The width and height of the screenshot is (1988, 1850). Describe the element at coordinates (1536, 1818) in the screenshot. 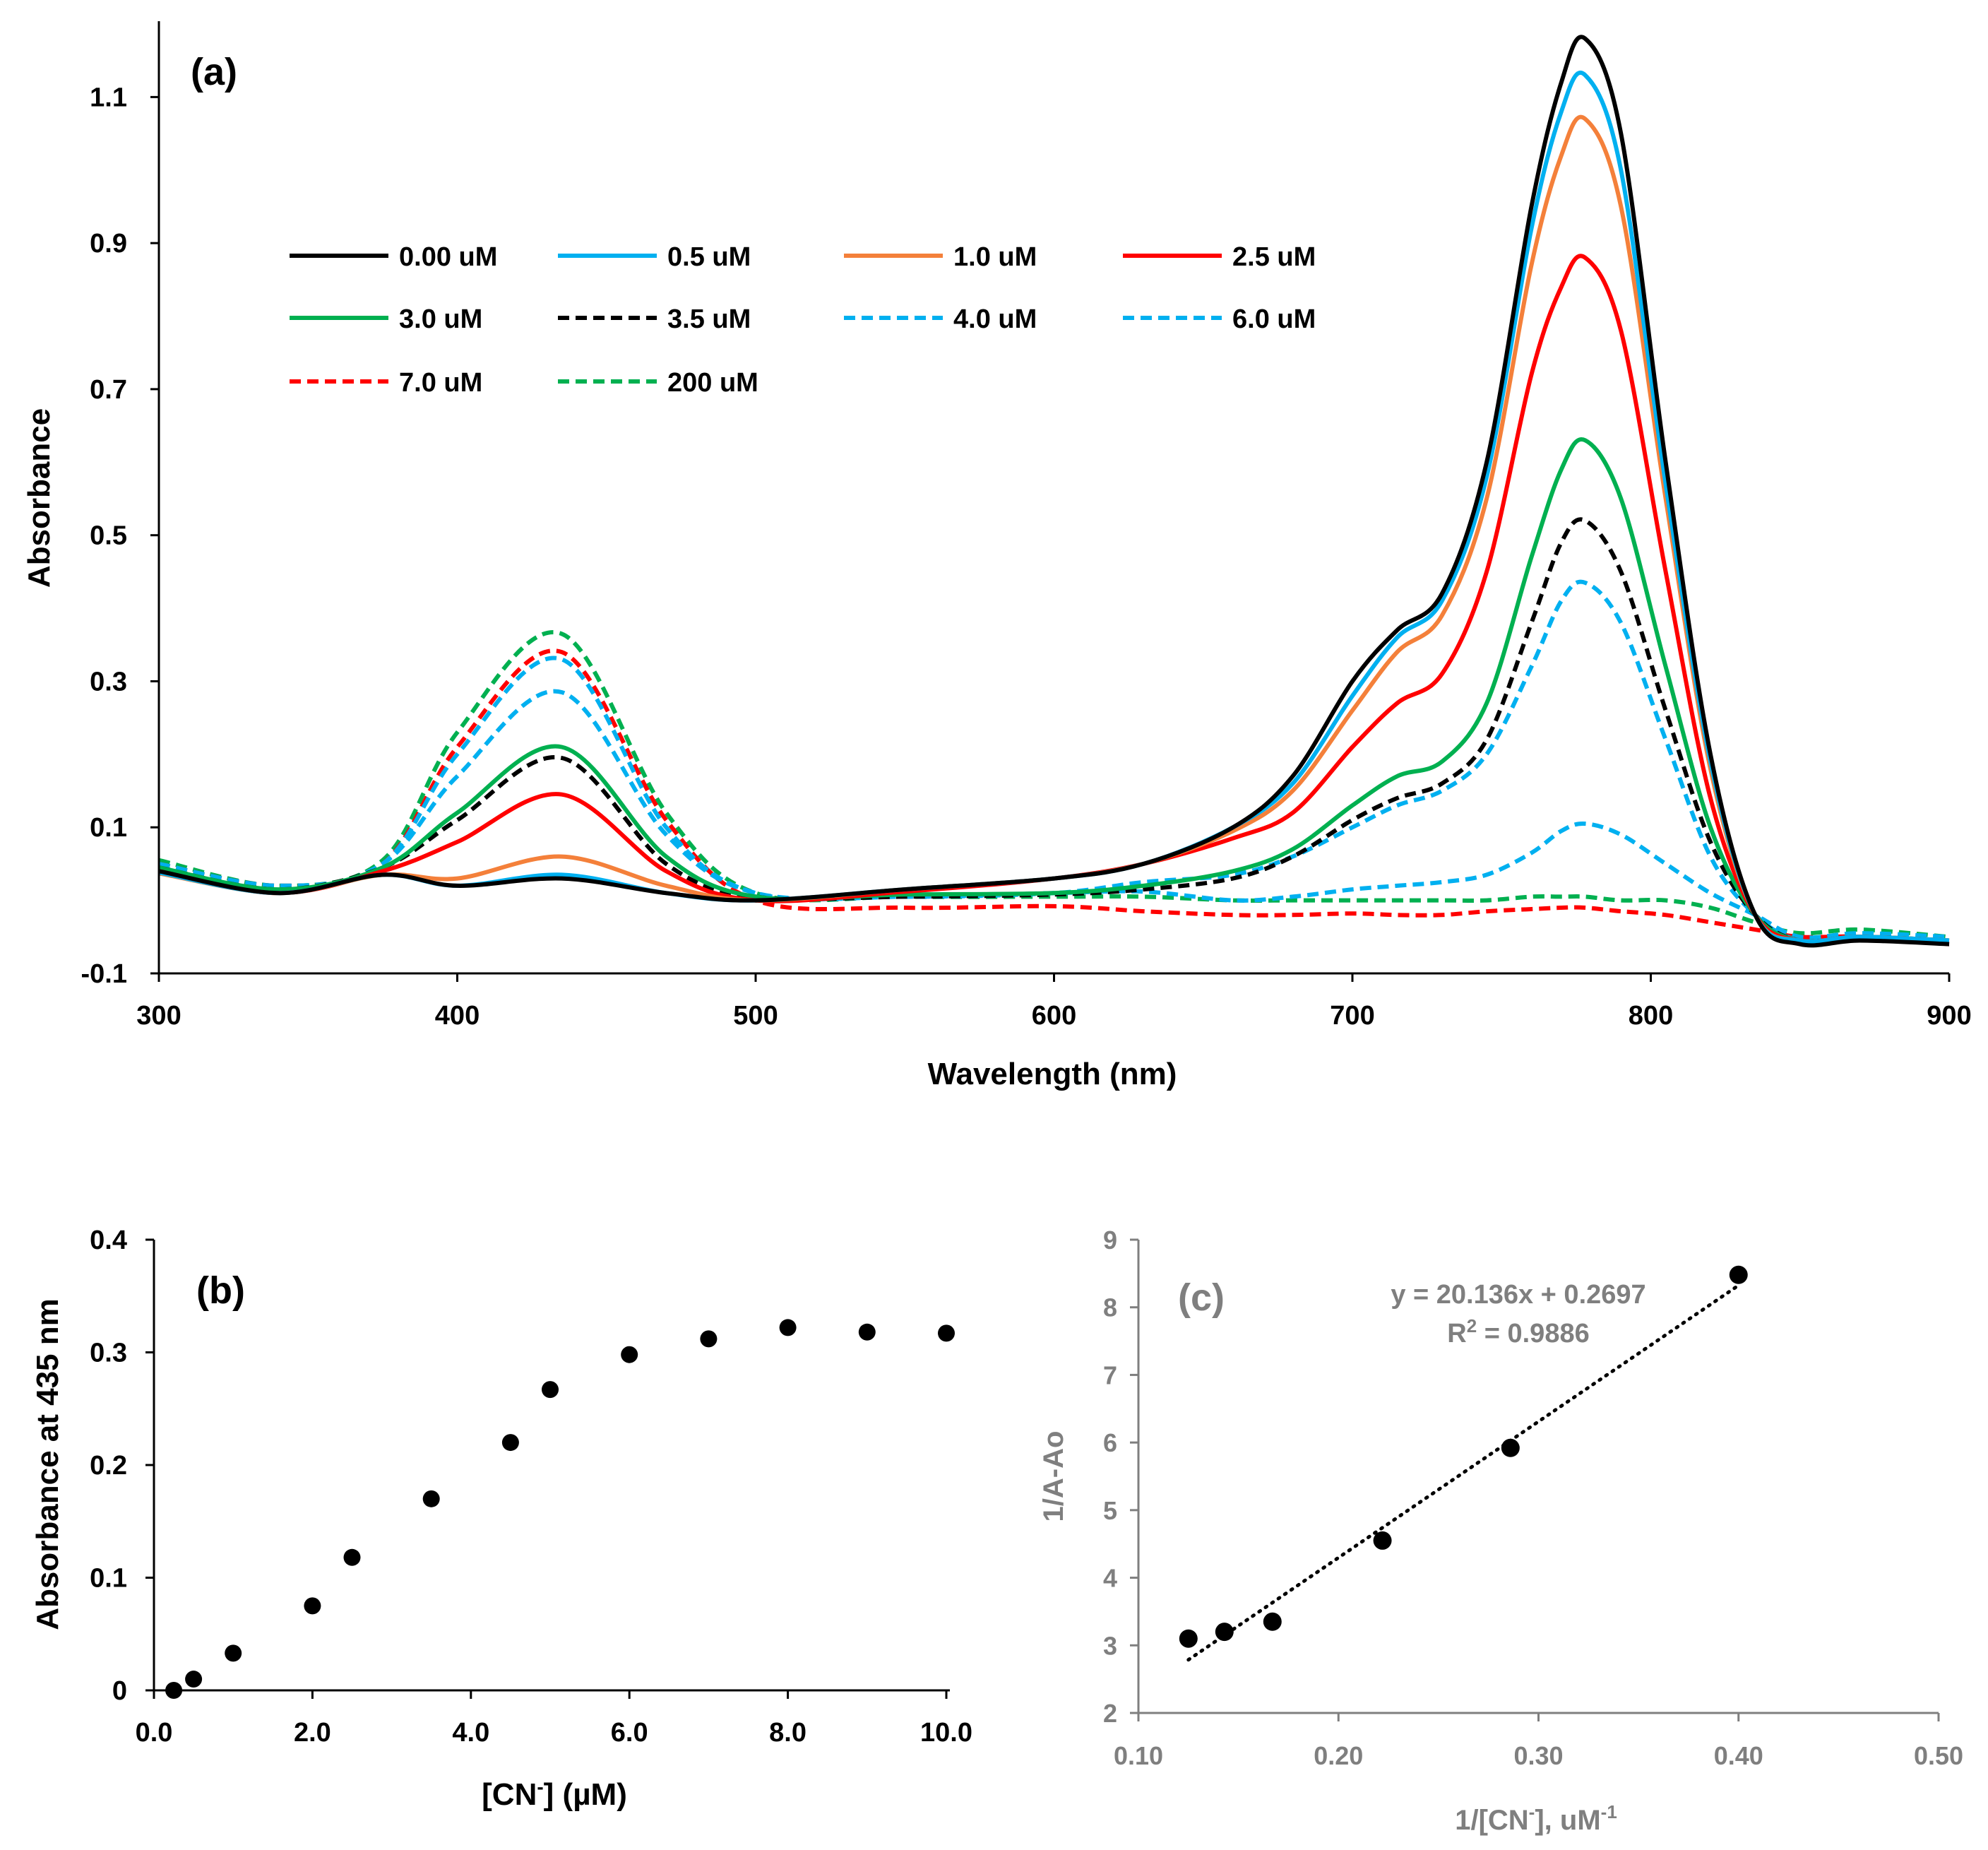

I see `panel-c-x-label: 1/[CN-], uM-1` at that location.